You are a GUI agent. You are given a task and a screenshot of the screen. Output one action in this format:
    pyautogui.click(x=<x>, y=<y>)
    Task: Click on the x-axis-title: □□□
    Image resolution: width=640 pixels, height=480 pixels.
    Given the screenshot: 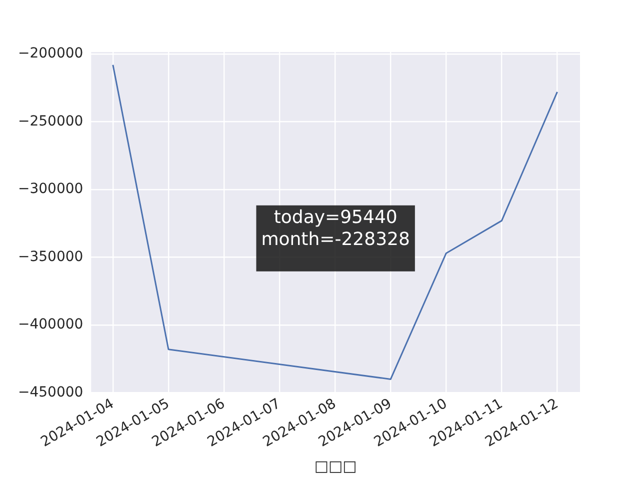 What is the action you would take?
    pyautogui.click(x=335, y=465)
    